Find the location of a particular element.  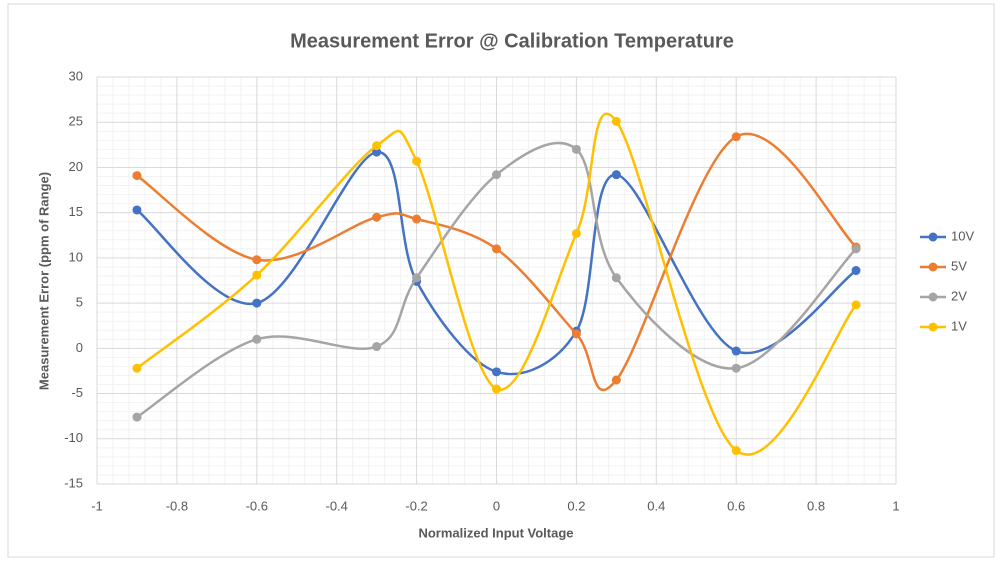

y-tick-label: -5 is located at coordinates (77, 392).